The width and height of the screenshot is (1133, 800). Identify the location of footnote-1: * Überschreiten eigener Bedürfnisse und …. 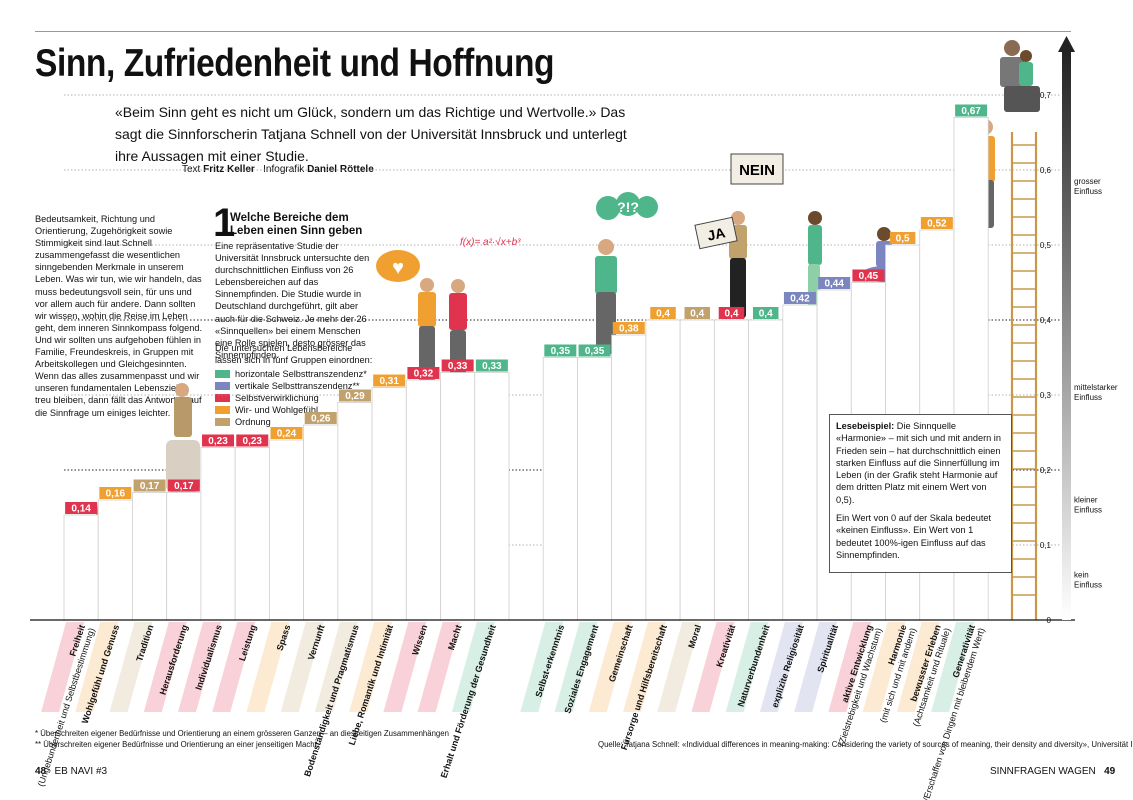
(242, 733).